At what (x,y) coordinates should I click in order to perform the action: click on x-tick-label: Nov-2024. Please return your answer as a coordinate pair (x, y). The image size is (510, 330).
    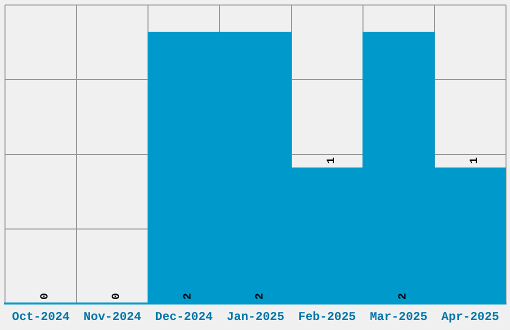
    Looking at the image, I should click on (113, 317).